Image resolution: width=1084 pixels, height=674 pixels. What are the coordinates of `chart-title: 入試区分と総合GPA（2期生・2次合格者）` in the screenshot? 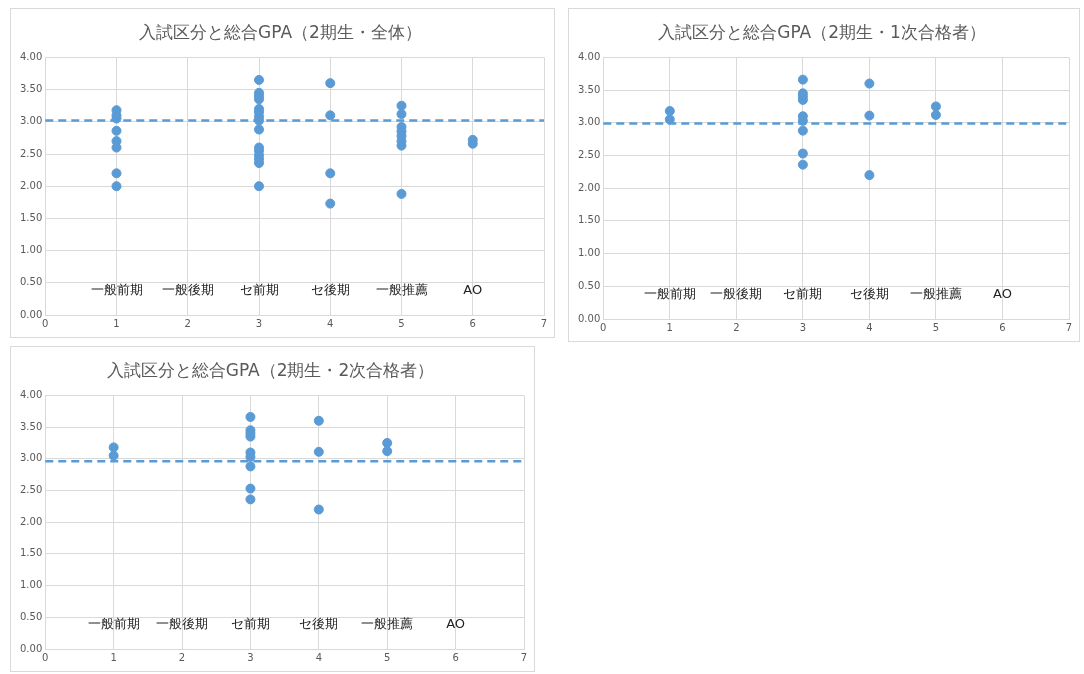 It's located at (270, 369).